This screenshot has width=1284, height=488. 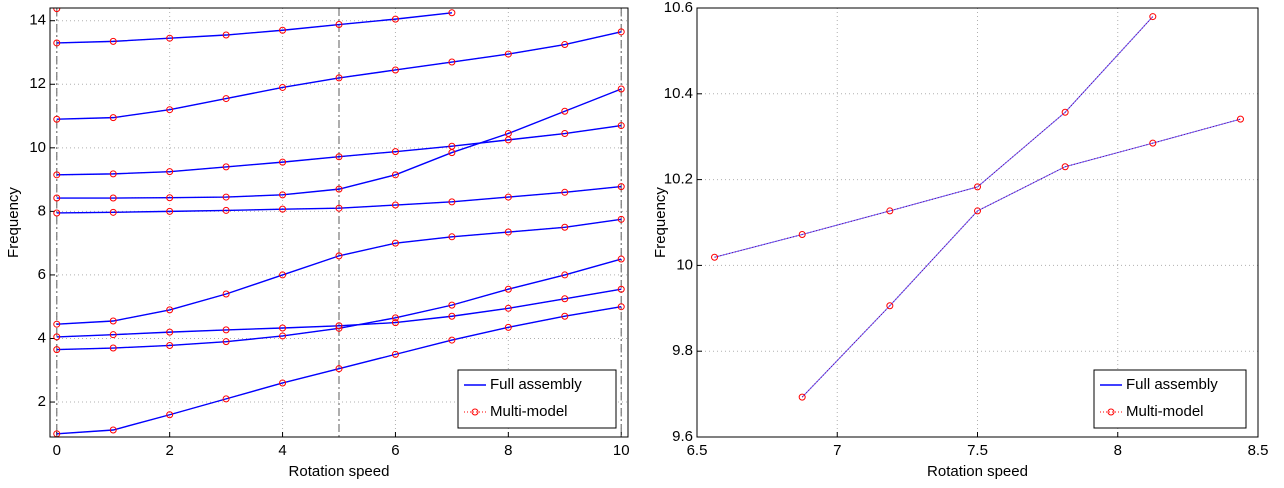 I want to click on y-axis-label: Frequency, so click(x=660, y=222).